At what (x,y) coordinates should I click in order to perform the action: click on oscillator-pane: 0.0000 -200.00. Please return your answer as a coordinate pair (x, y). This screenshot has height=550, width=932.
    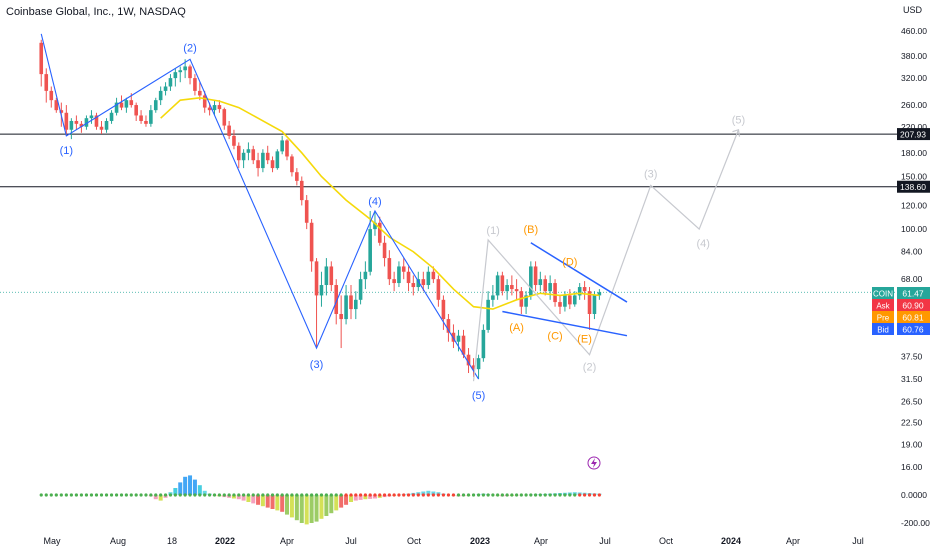
    Looking at the image, I should click on (484, 501).